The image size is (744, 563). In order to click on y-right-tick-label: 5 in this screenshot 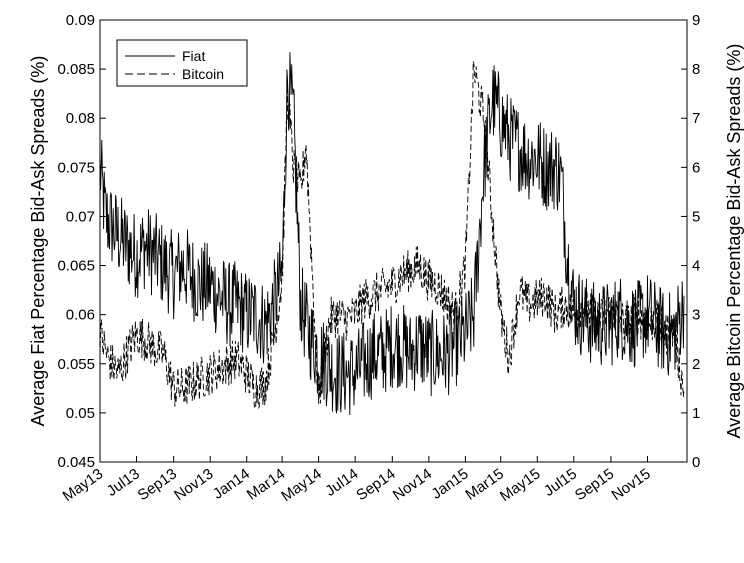, I will do `click(696, 216)`.